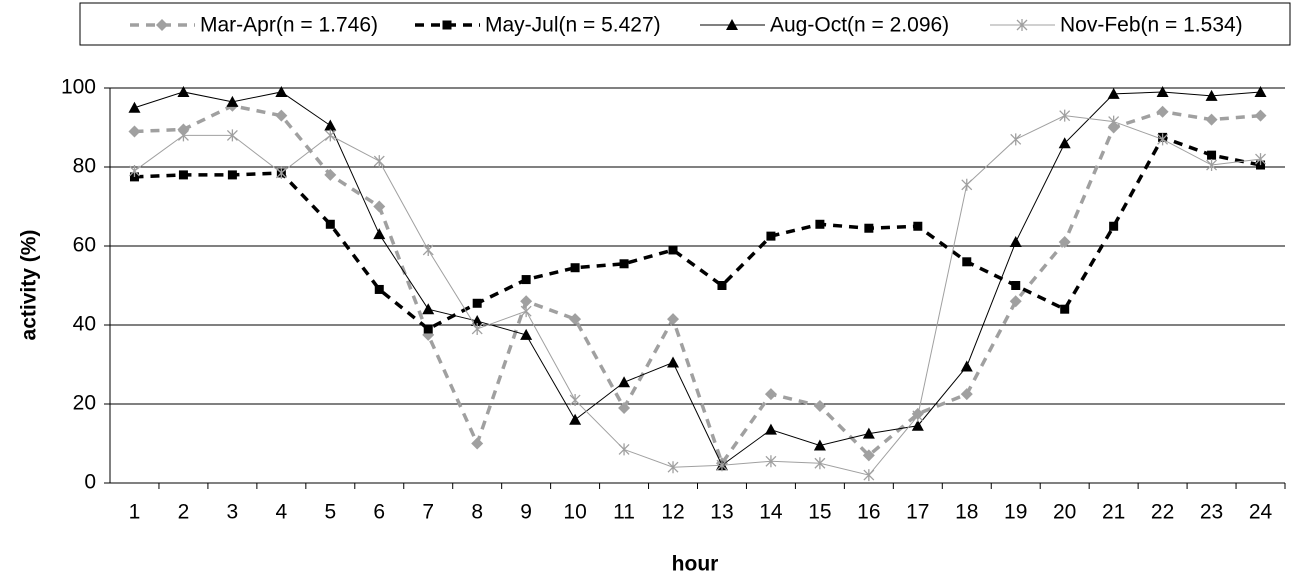 The image size is (1298, 577). I want to click on x-tick-label: 18, so click(966, 512).